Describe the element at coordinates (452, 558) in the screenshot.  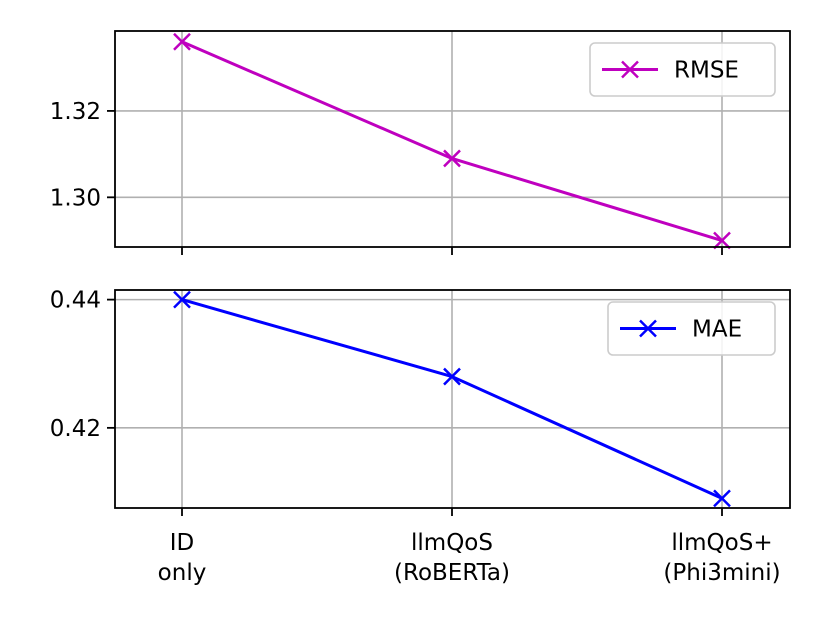
I see `x-tick-label: llmQoS (RoBERTa)` at that location.